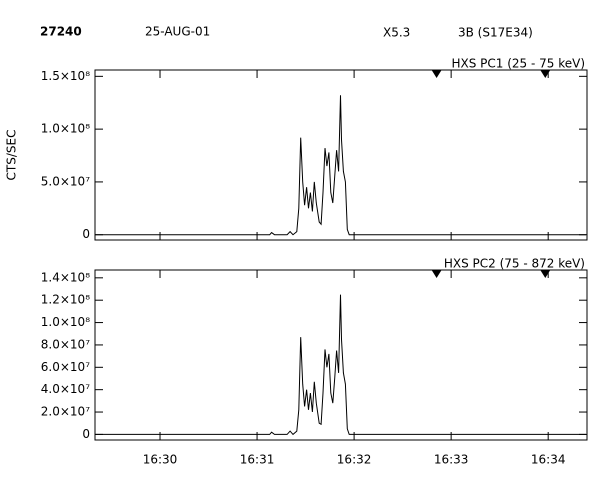 Image resolution: width=600 pixels, height=480 pixels. What do you see at coordinates (65, 76) in the screenshot?
I see `y-tick-label: 1.5×10⁸` at bounding box center [65, 76].